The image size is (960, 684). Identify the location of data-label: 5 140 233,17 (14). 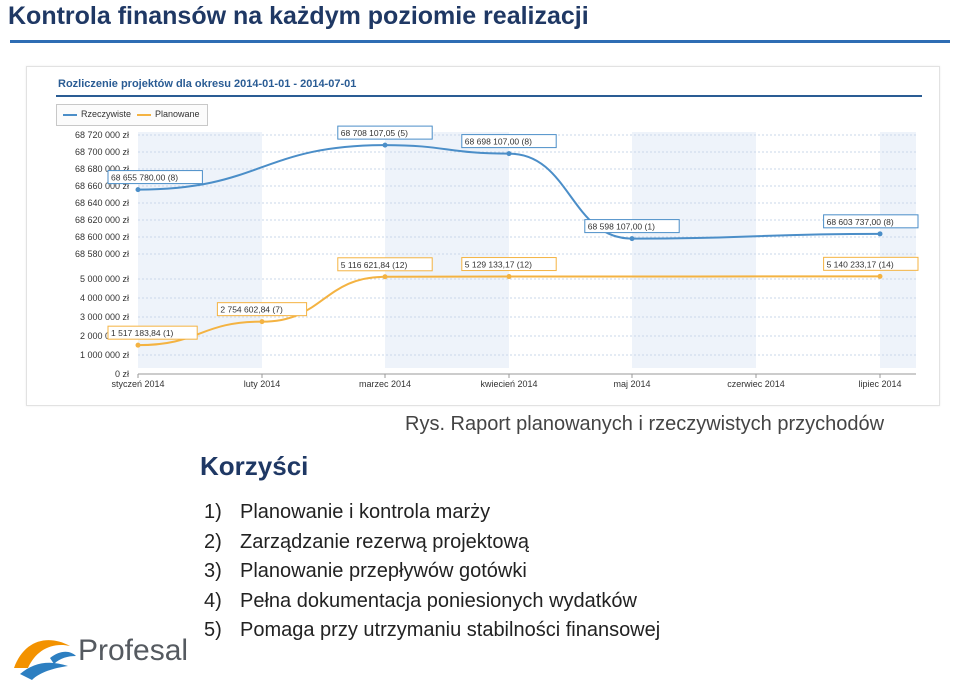
(860, 264).